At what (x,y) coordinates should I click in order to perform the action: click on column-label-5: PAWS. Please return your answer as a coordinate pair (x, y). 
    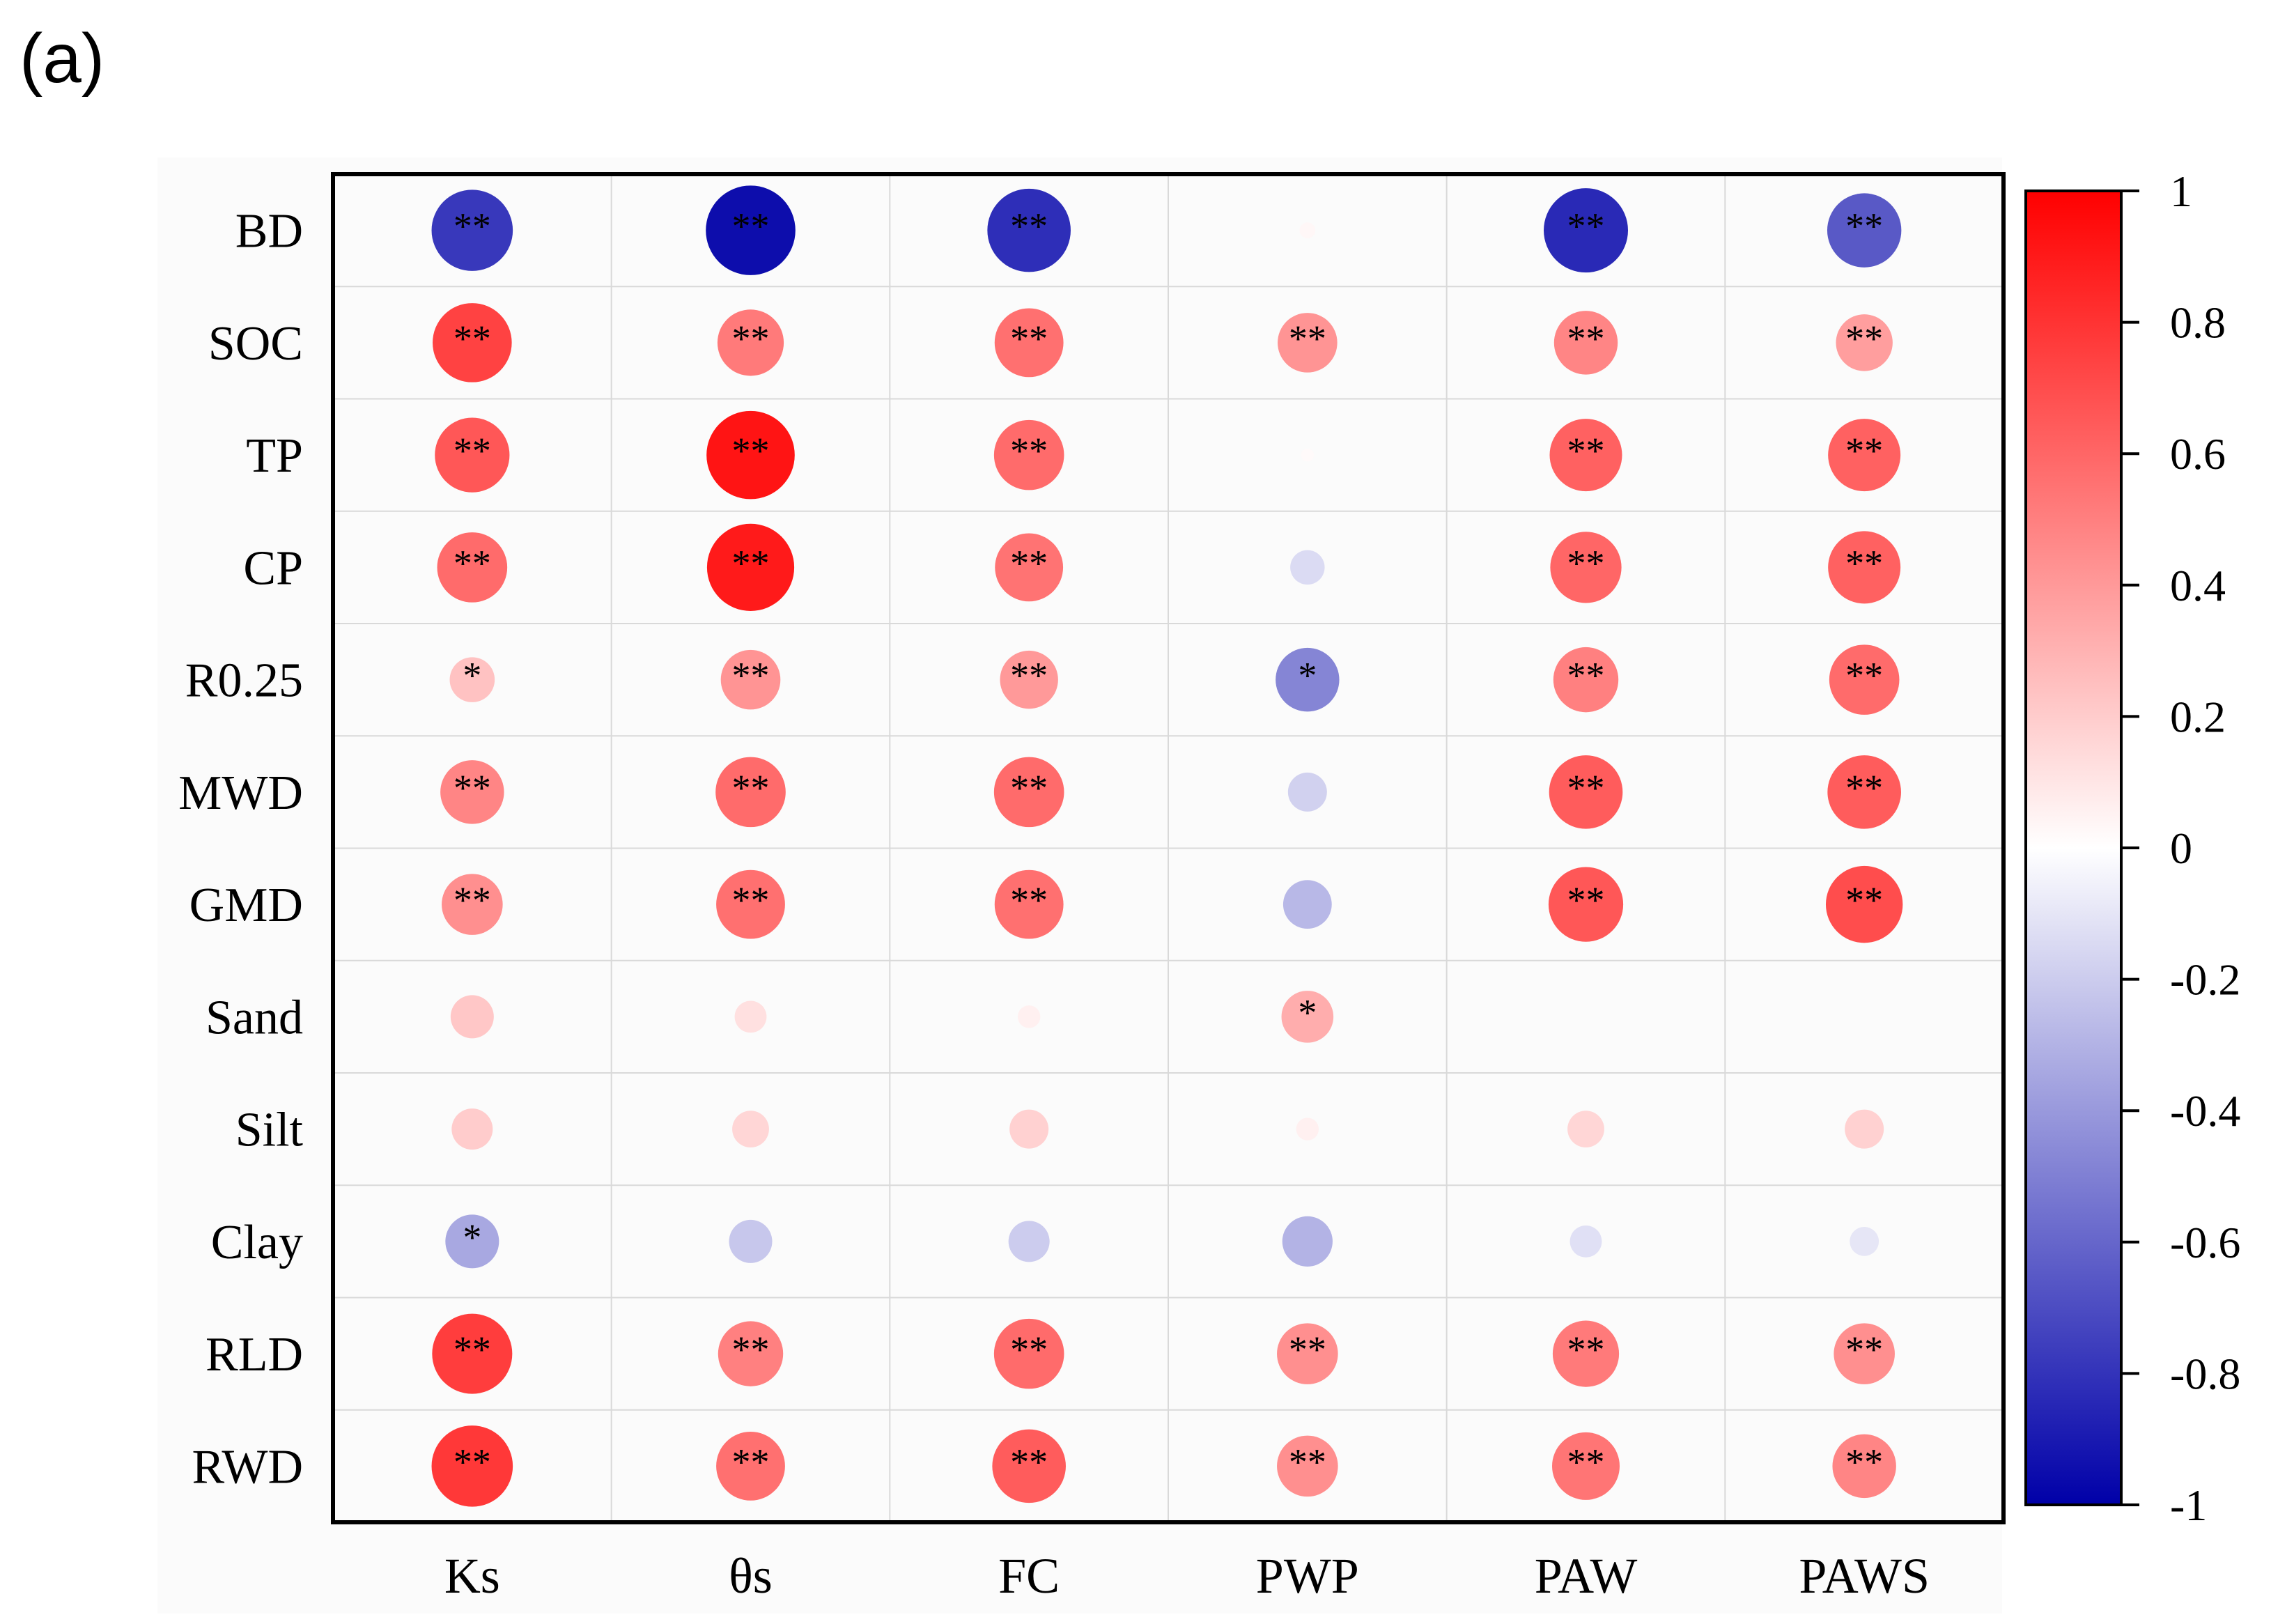
    Looking at the image, I should click on (1864, 1576).